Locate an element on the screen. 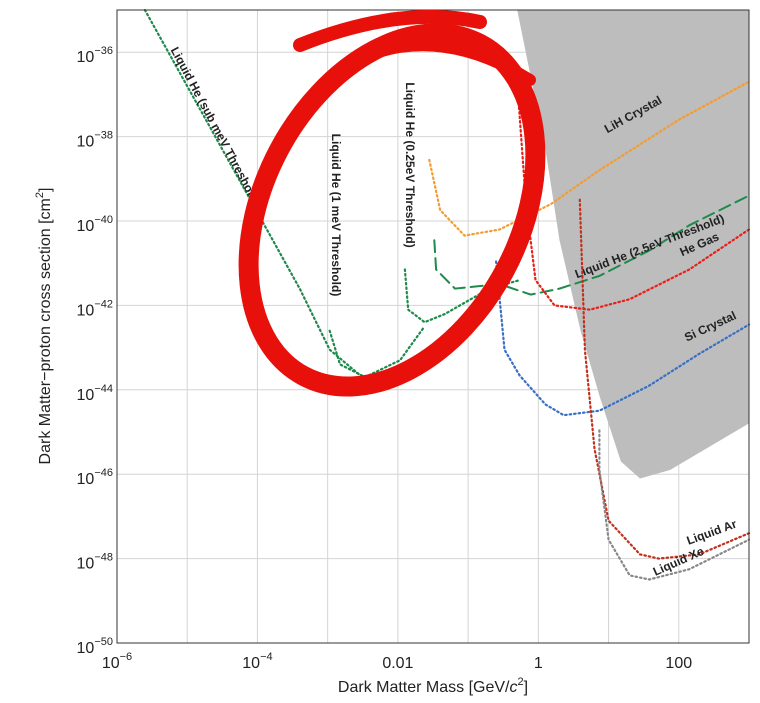 Image resolution: width=760 pixels, height=703 pixels. y-tick-label-exp: −36 is located at coordinates (103, 51).